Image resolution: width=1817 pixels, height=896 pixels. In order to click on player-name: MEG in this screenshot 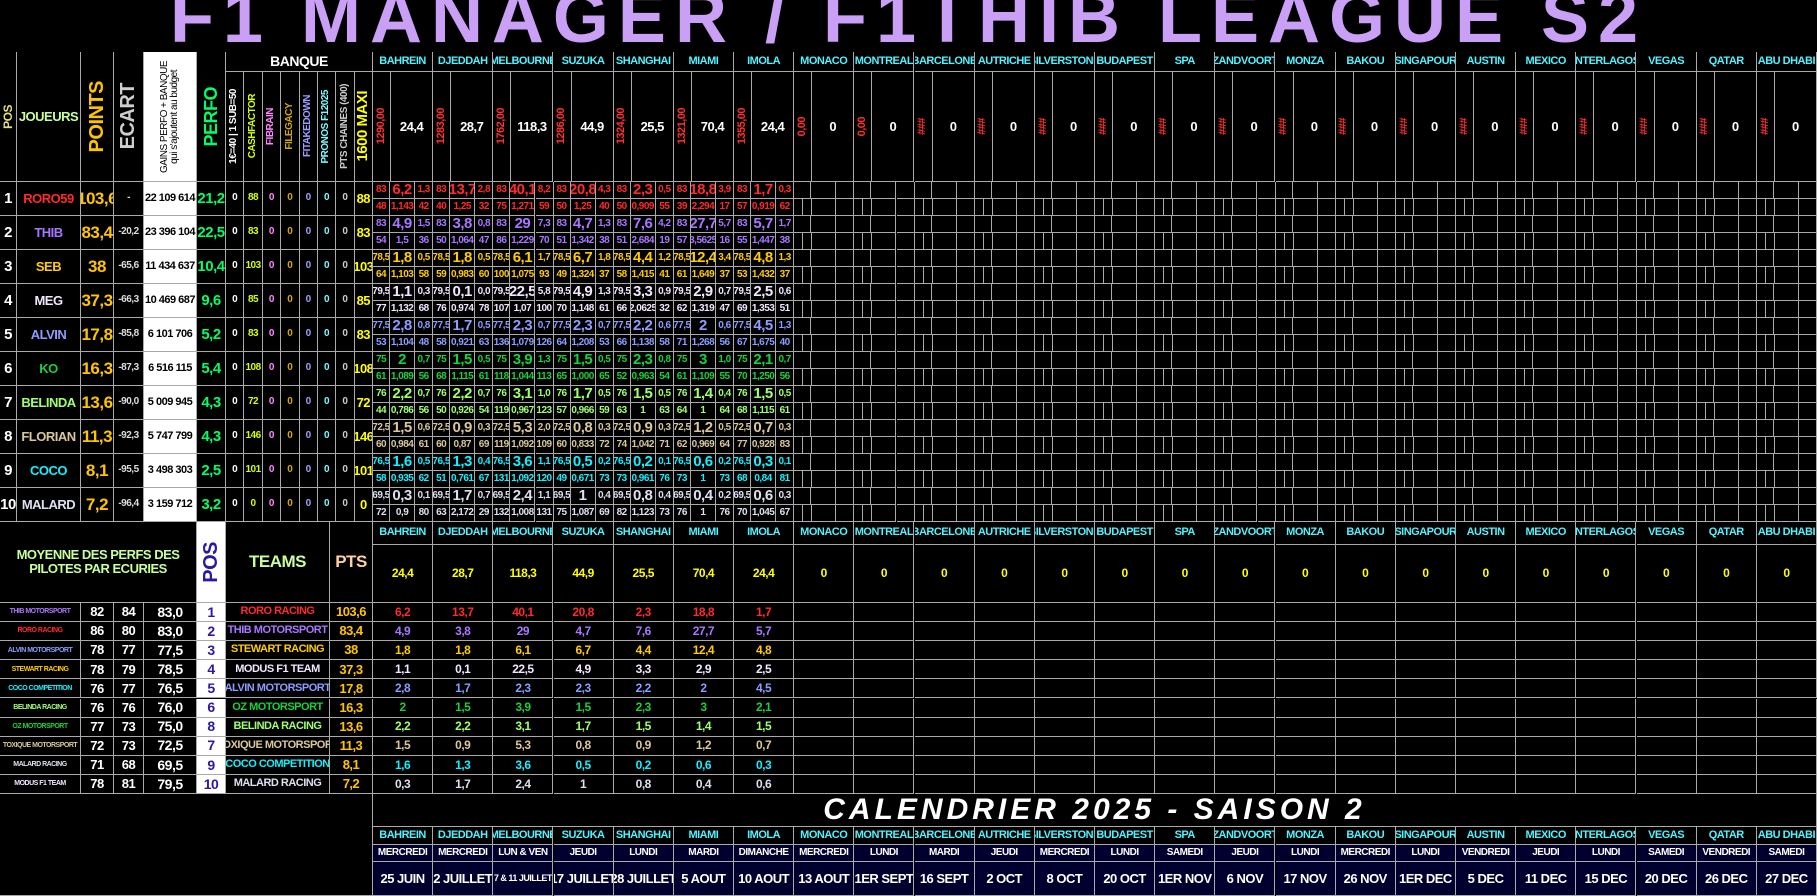, I will do `click(49, 301)`.